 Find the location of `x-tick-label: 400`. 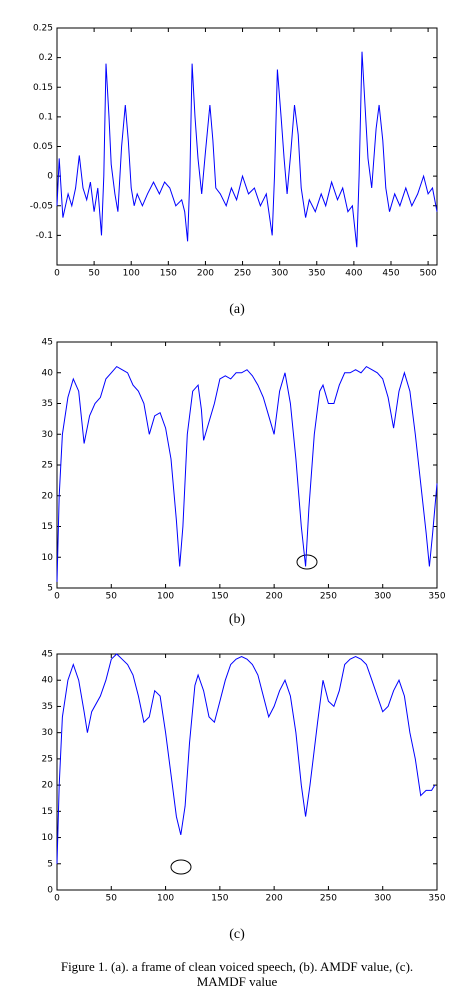

x-tick-label: 400 is located at coordinates (353, 274).